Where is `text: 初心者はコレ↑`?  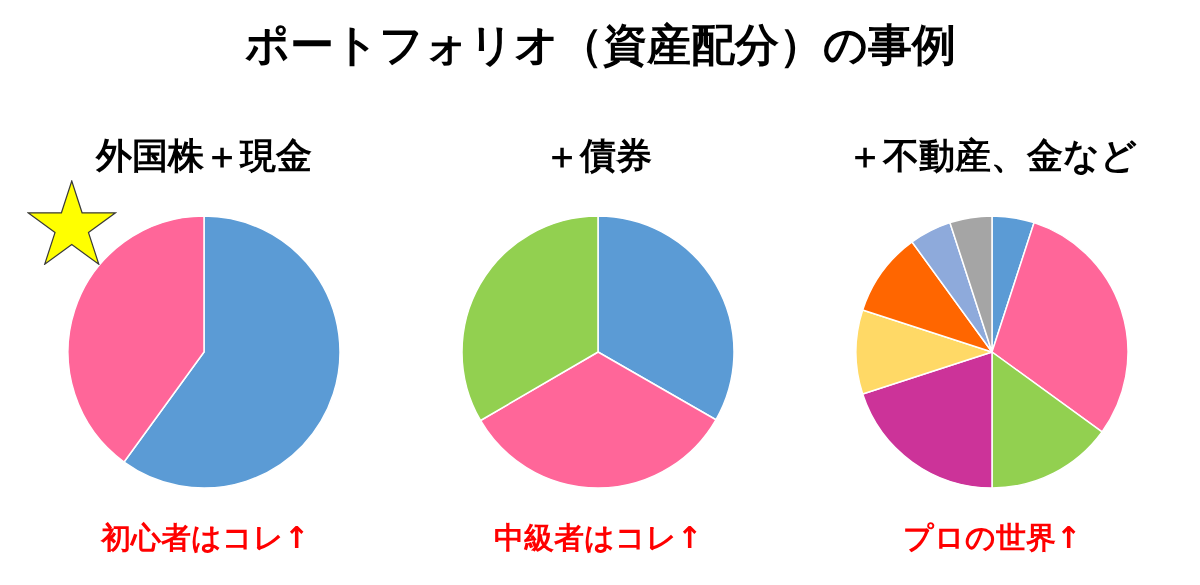 text: 初心者はコレ↑ is located at coordinates (205, 537).